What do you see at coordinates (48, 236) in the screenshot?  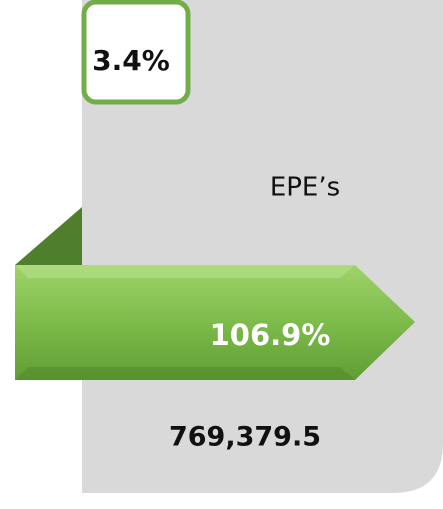 I see `arrow-fold` at bounding box center [48, 236].